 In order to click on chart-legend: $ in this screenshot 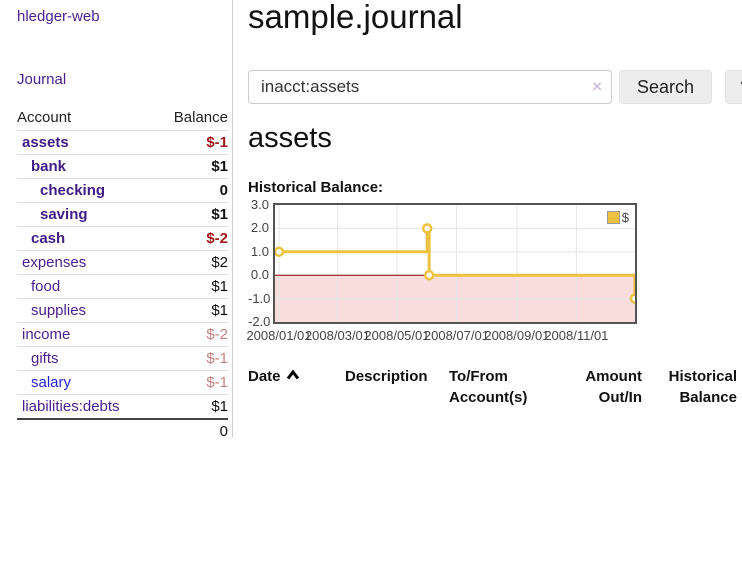, I will do `click(617, 217)`.